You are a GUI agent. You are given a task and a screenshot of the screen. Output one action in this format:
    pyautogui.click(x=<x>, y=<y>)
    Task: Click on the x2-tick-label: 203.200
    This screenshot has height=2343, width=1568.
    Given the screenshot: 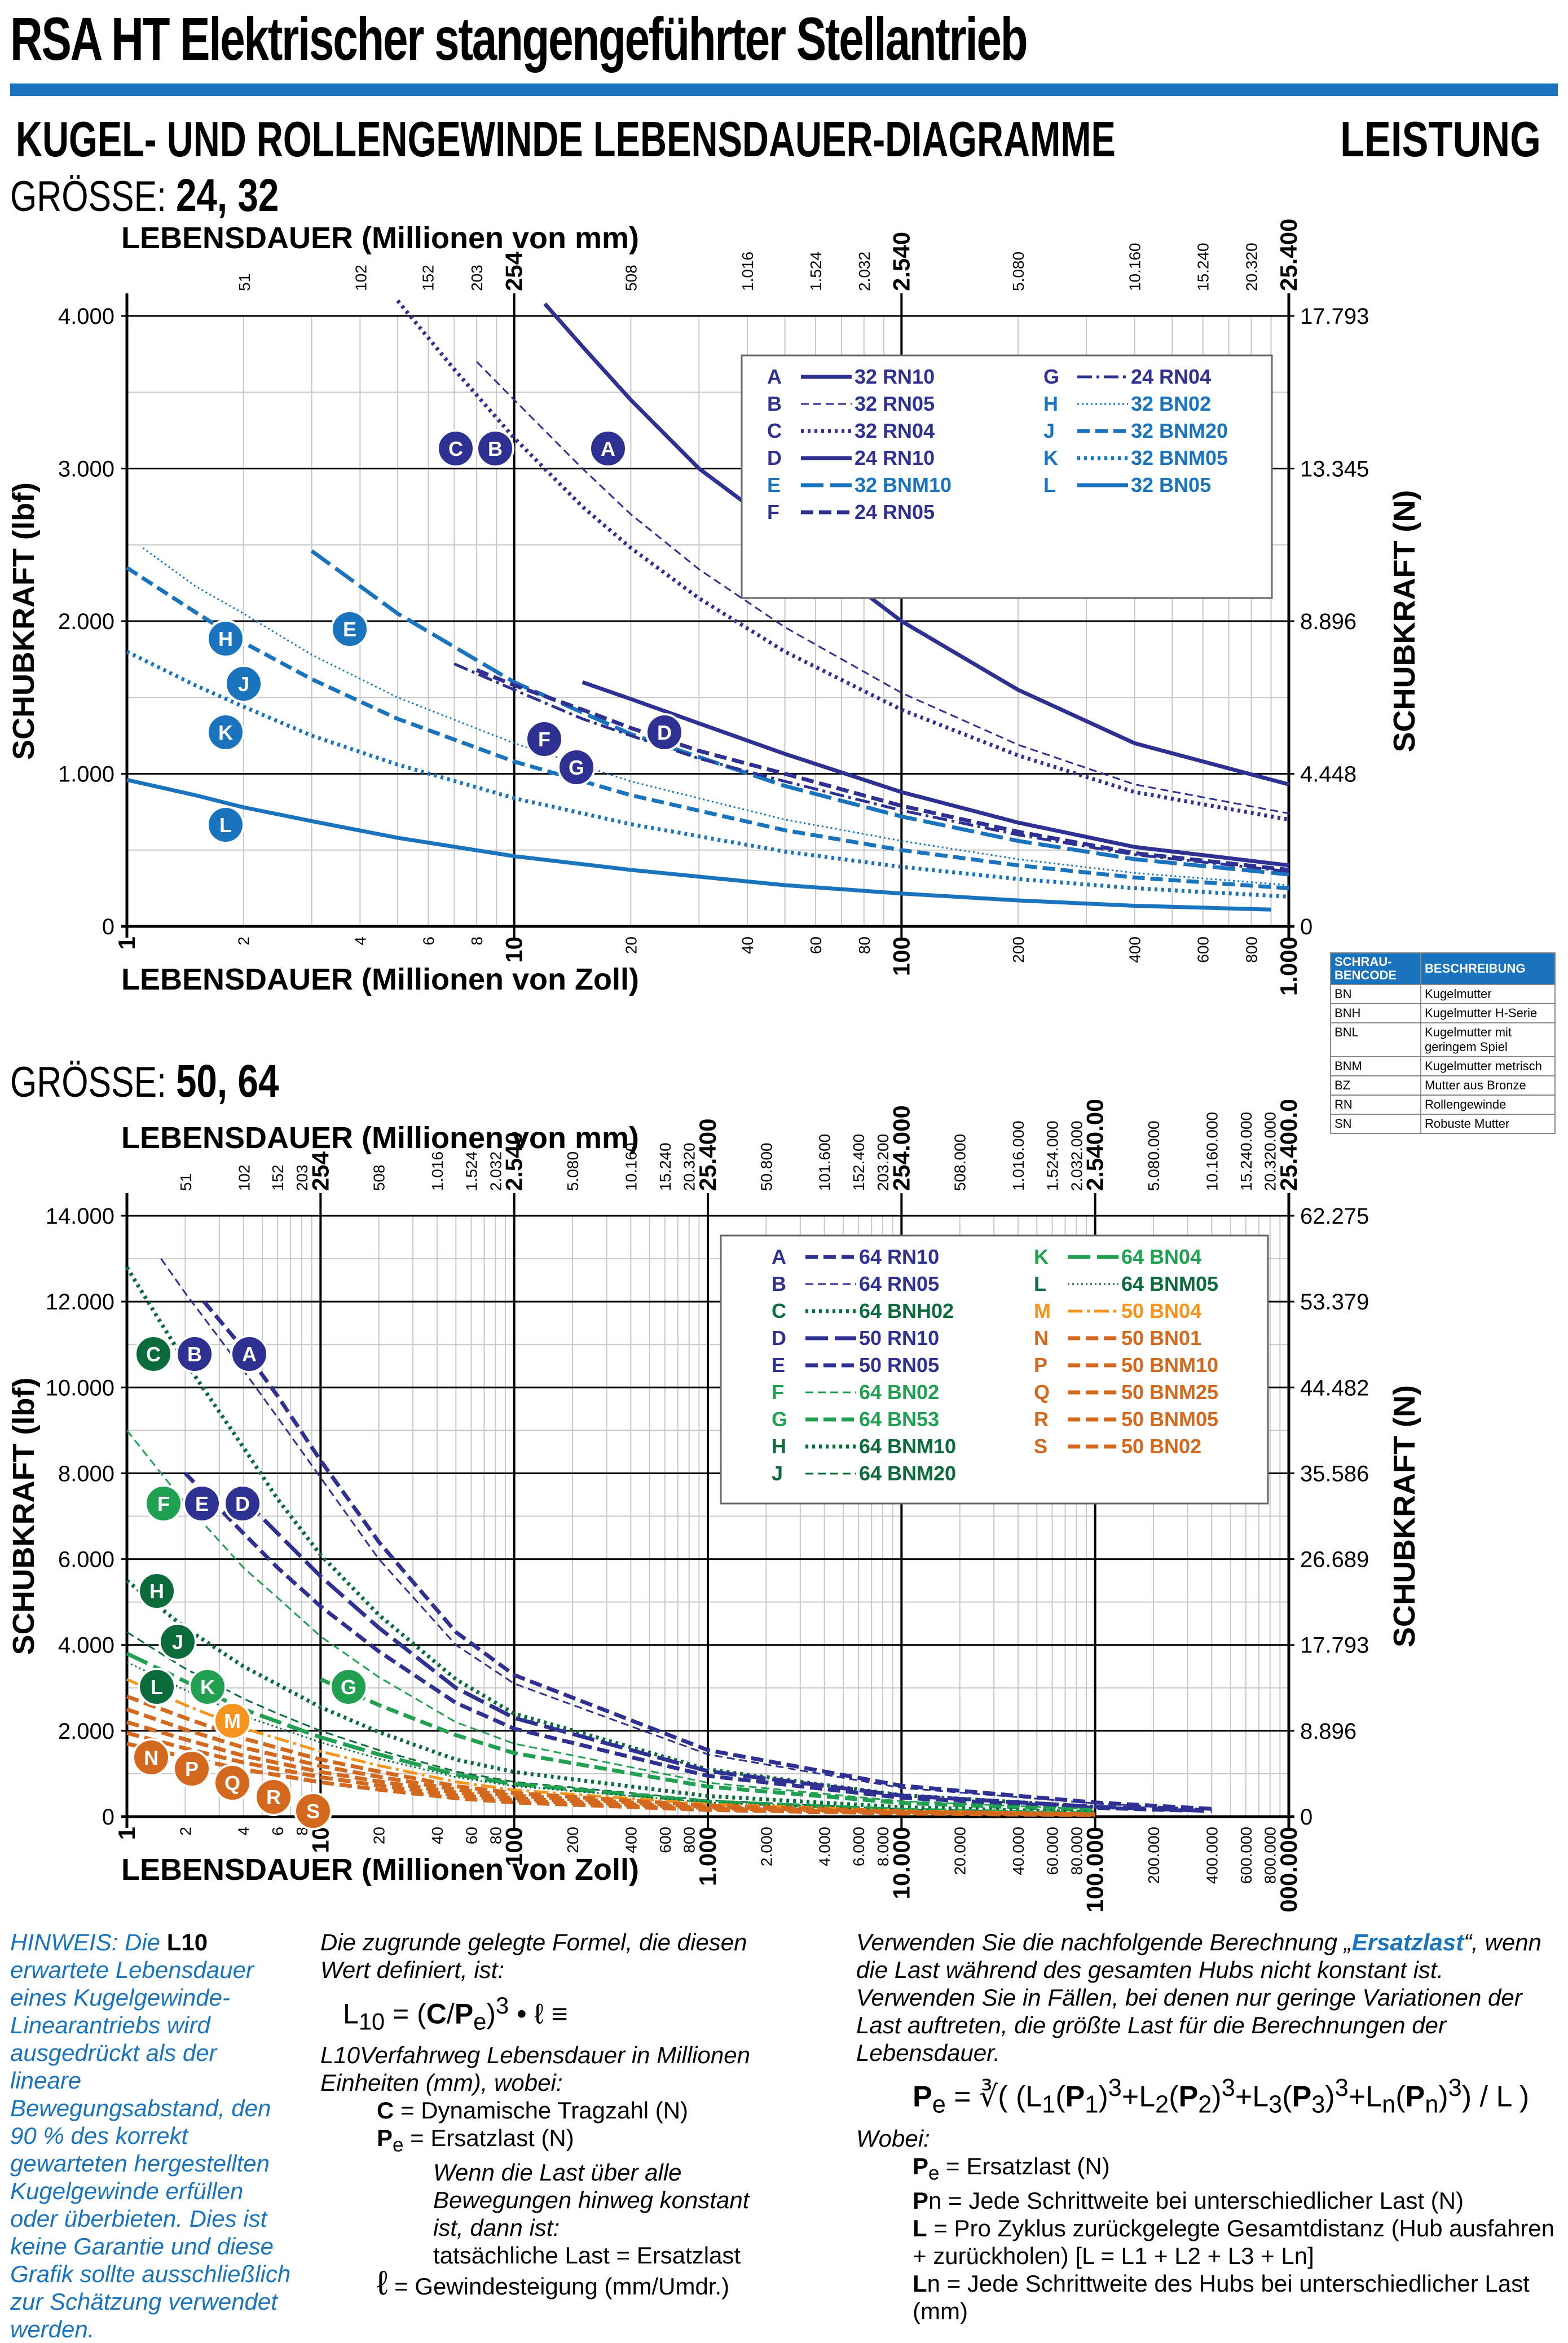 What is the action you would take?
    pyautogui.click(x=883, y=1162)
    